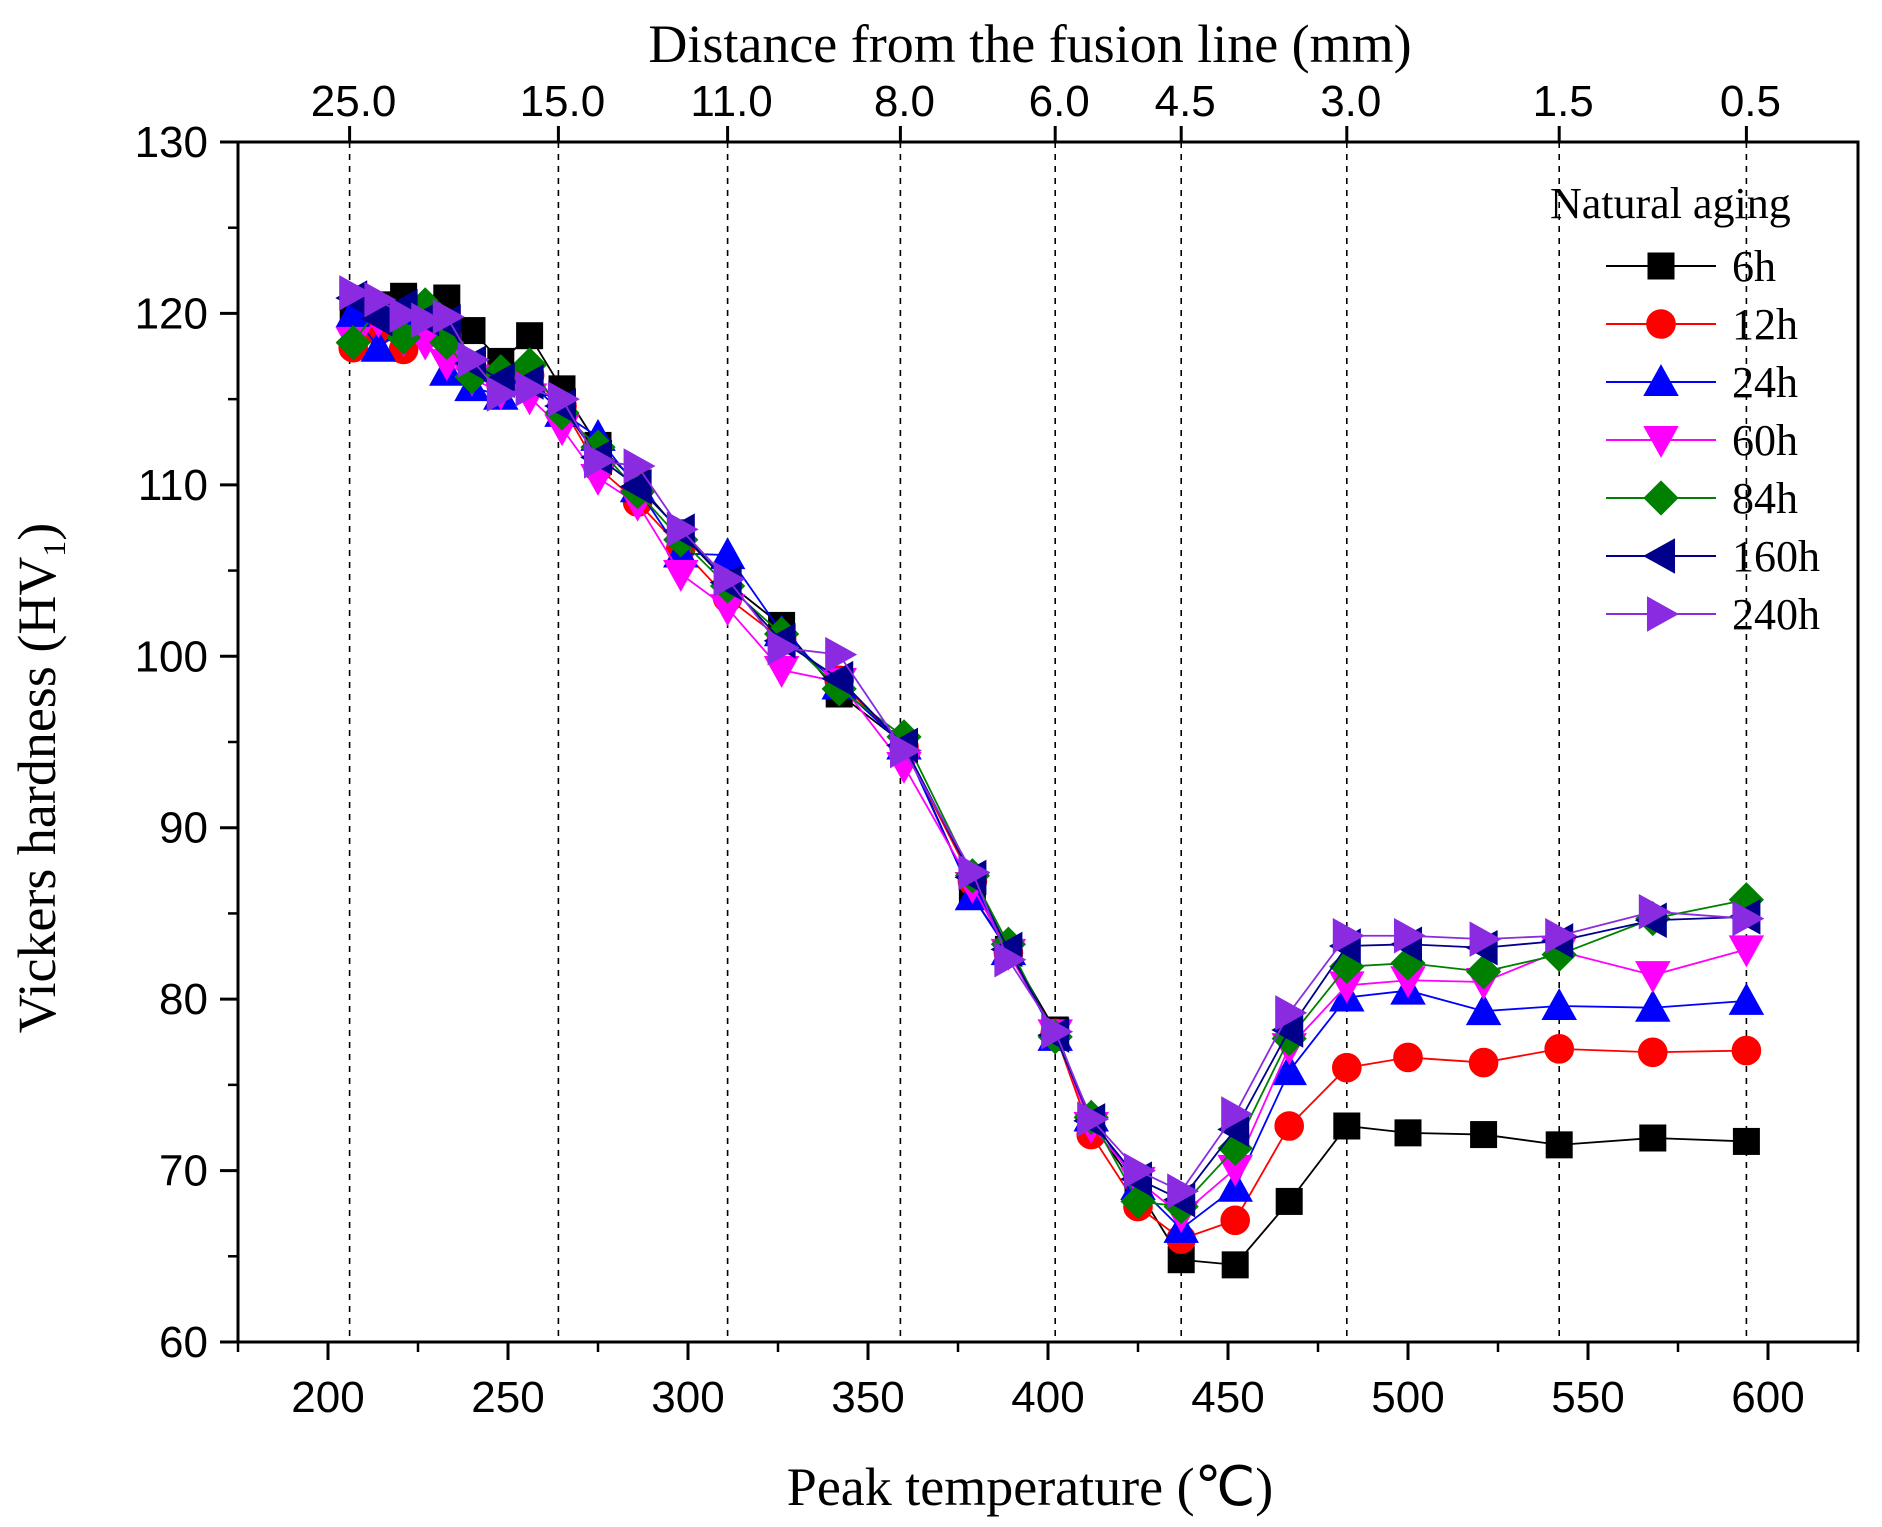 The height and width of the screenshot is (1527, 1882). Describe the element at coordinates (1702, 324) in the screenshot. I see `legend-item-12h: 12h` at that location.